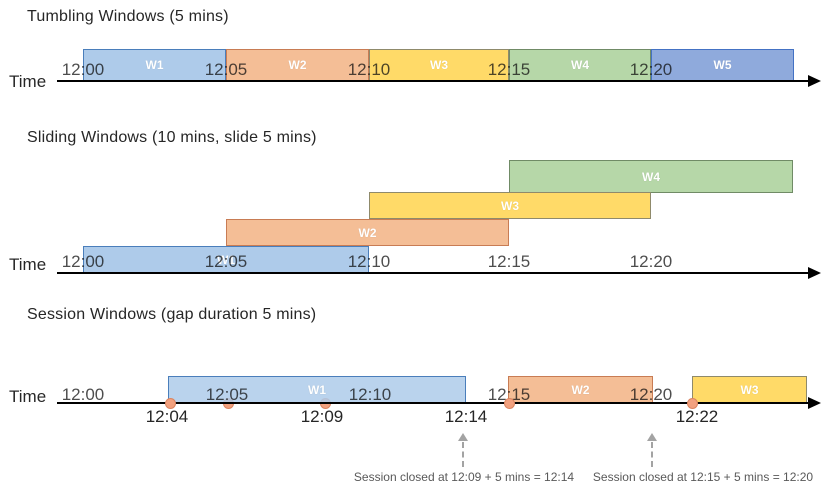 Image resolution: width=829 pixels, height=498 pixels. Describe the element at coordinates (28, 81) in the screenshot. I see `tumbling-time-axis-label: Time` at that location.